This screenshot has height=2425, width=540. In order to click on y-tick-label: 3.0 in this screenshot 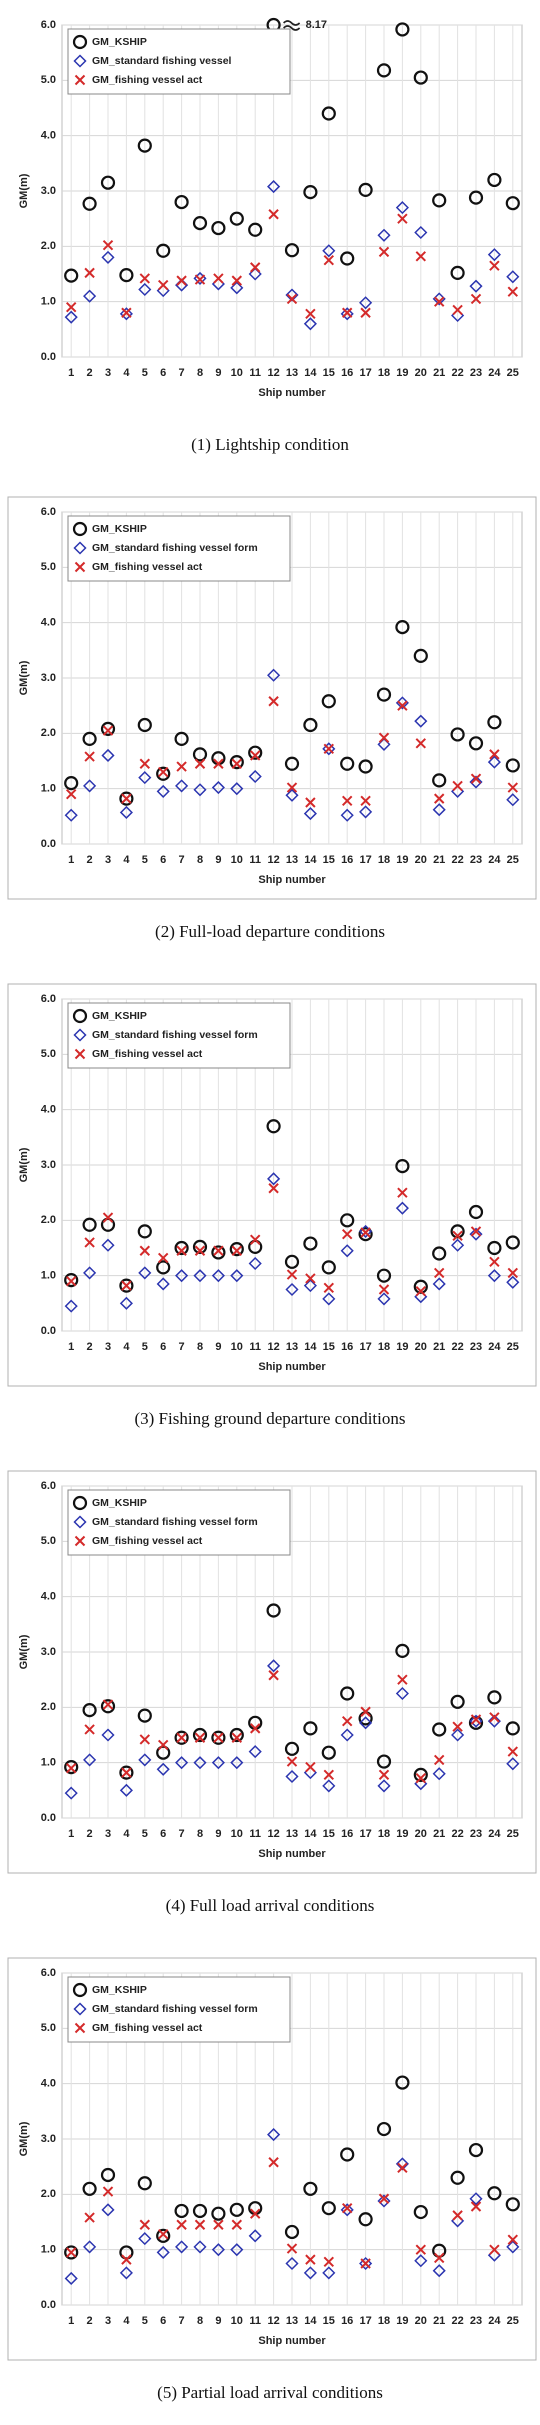, I will do `click(48, 1652)`.